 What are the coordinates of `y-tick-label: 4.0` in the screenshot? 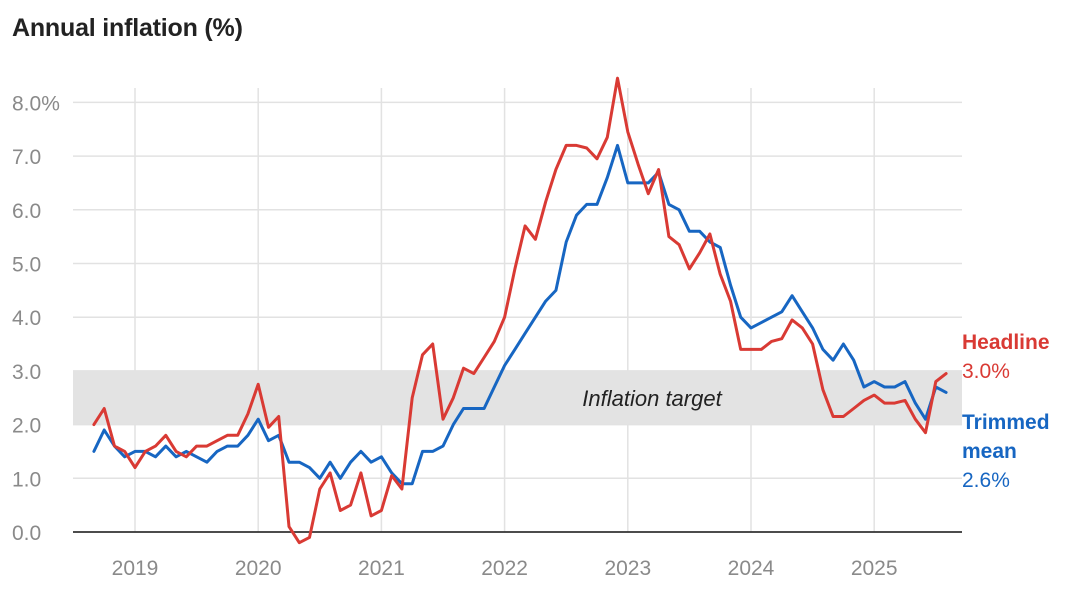 It's located at (26, 318).